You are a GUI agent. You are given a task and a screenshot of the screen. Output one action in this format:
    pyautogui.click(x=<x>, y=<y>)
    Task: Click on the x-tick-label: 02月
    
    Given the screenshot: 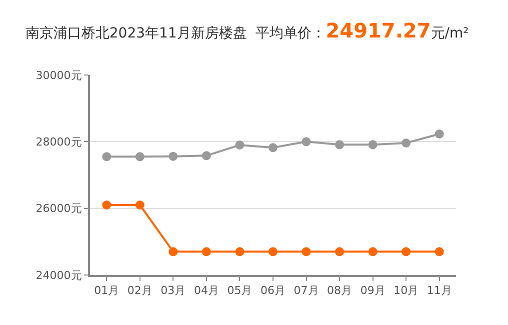 What is the action you would take?
    pyautogui.click(x=139, y=291)
    